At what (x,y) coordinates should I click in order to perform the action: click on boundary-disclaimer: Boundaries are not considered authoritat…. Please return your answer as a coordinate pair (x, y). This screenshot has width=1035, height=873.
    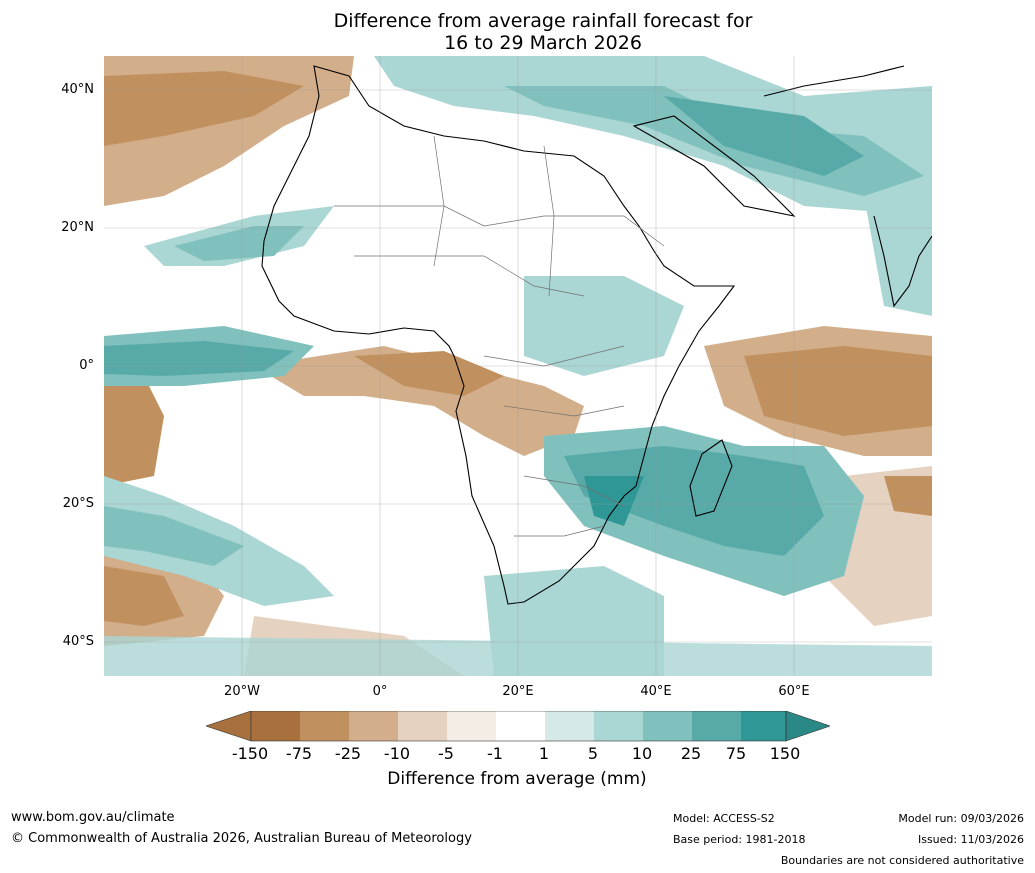
    Looking at the image, I should click on (902, 860).